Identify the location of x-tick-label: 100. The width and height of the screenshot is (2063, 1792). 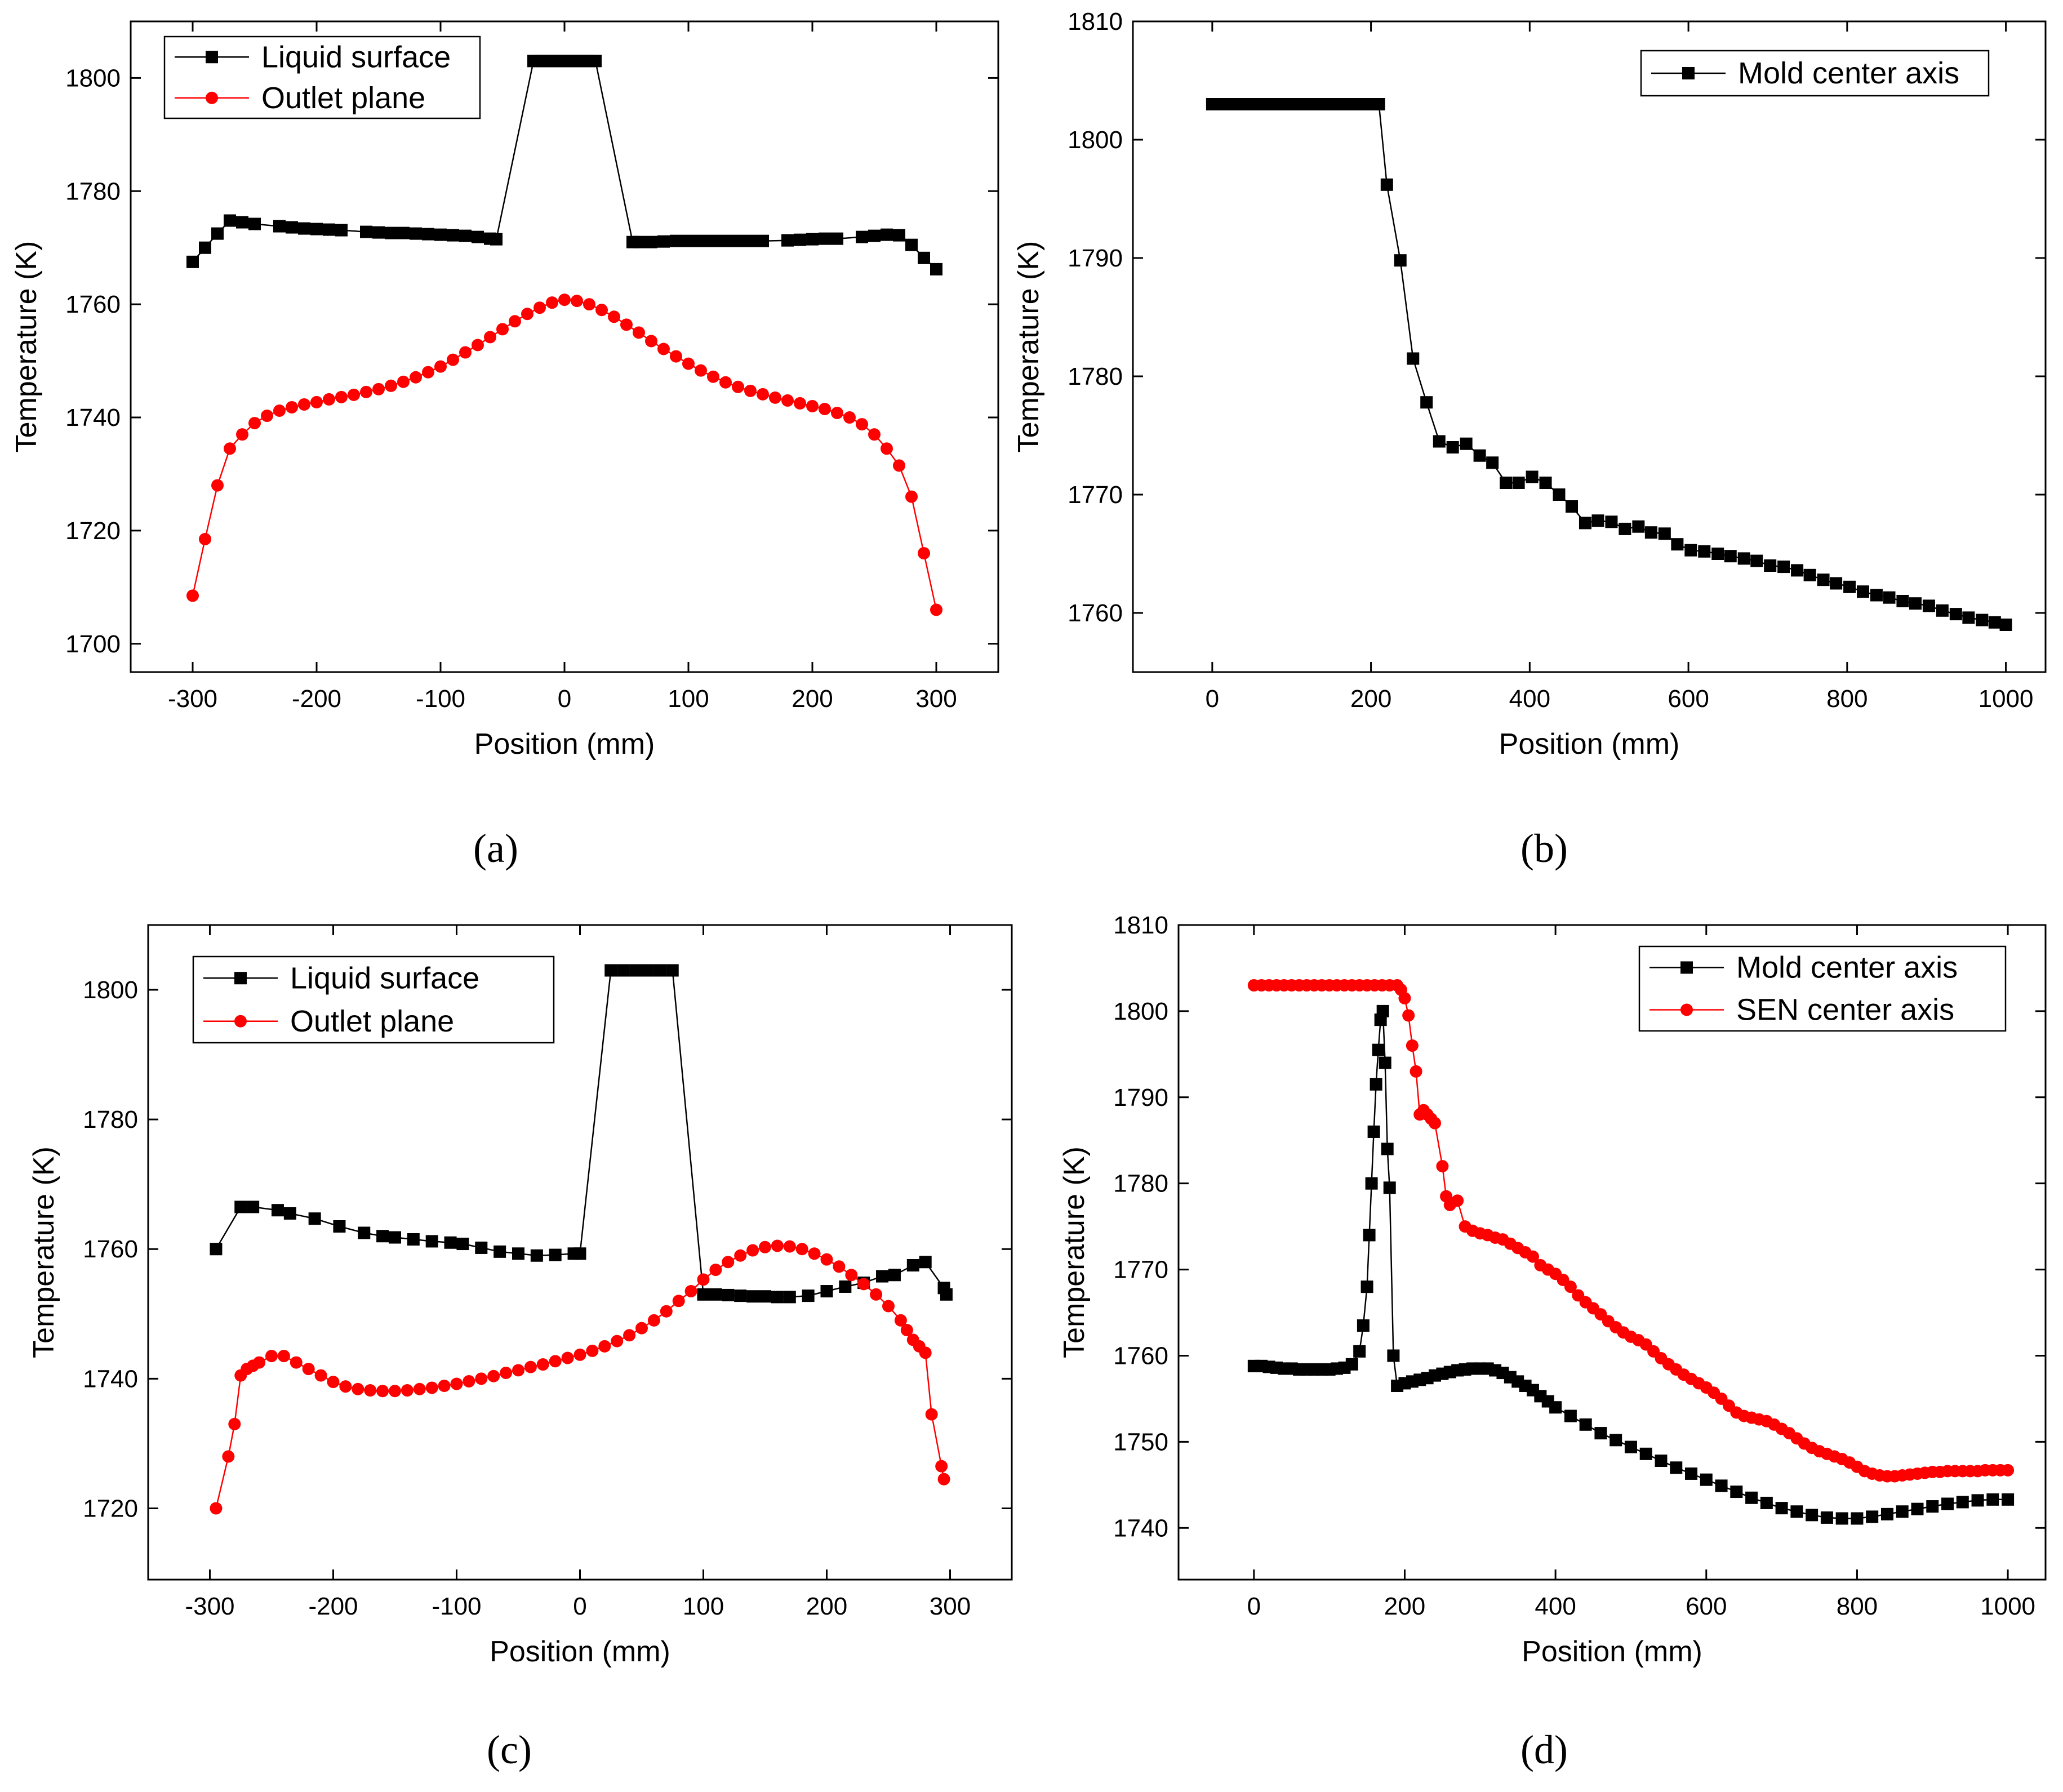
(688, 699).